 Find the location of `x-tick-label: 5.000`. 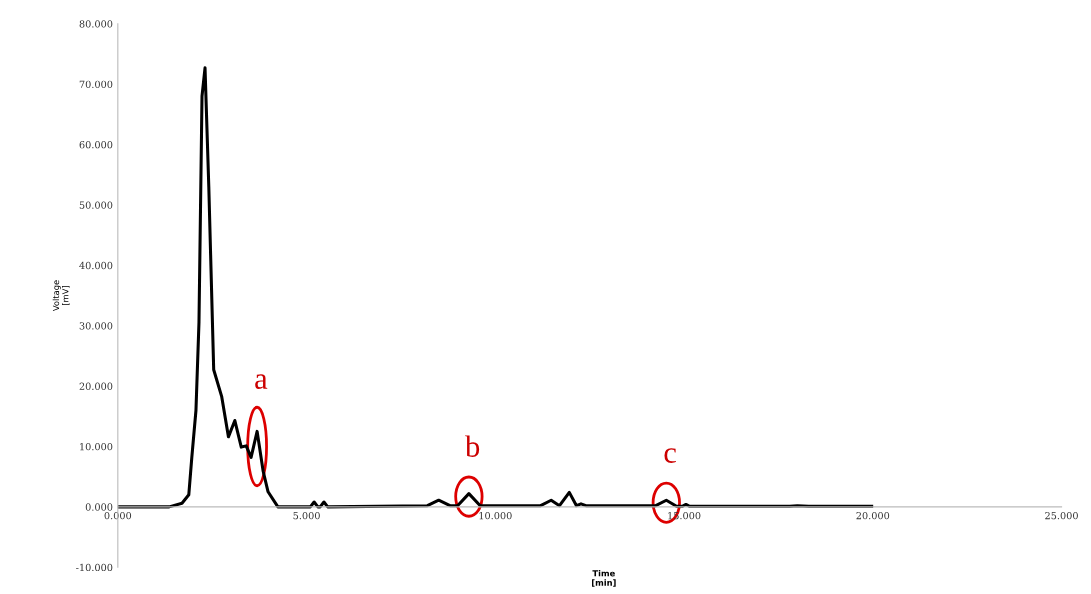

x-tick-label: 5.000 is located at coordinates (306, 515).